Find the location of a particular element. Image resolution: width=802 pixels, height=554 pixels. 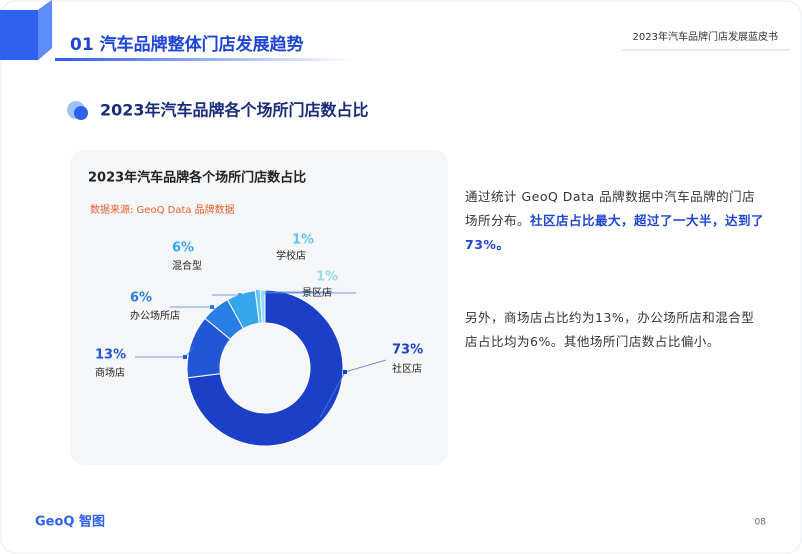

value-label: 13% is located at coordinates (110, 355).